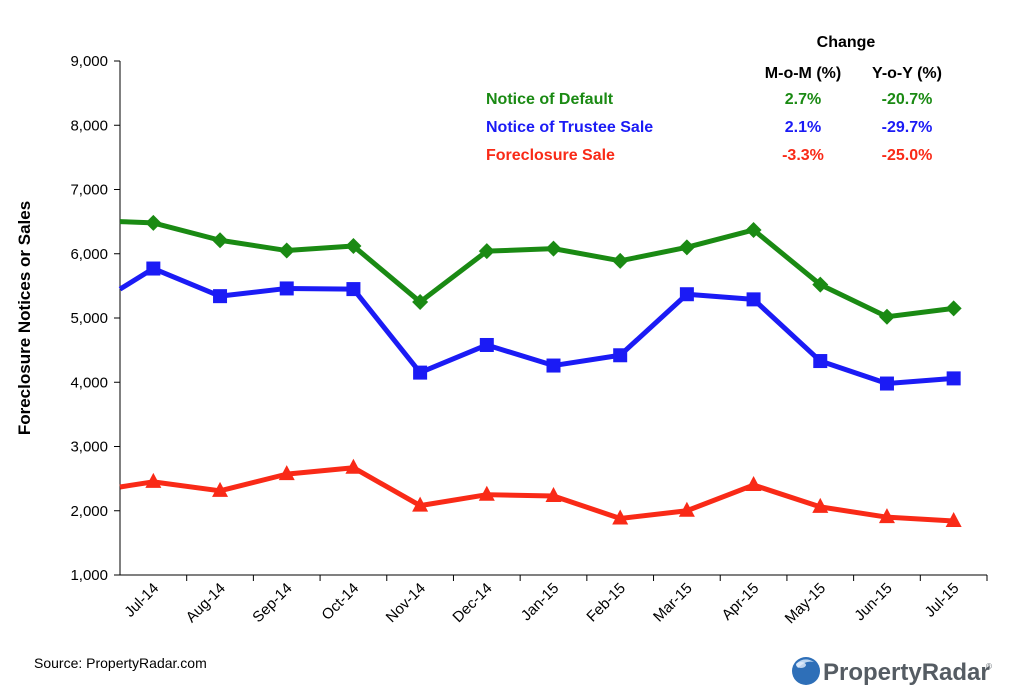 Image resolution: width=1024 pixels, height=696 pixels. I want to click on x-tick-label: Nov-14, so click(406, 603).